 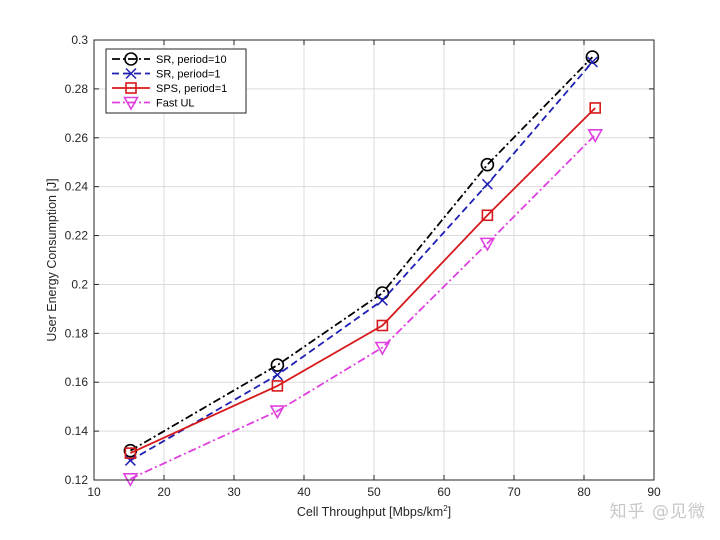 What do you see at coordinates (52, 259) in the screenshot?
I see `y-axis-label: User Energy Consumption [J]` at bounding box center [52, 259].